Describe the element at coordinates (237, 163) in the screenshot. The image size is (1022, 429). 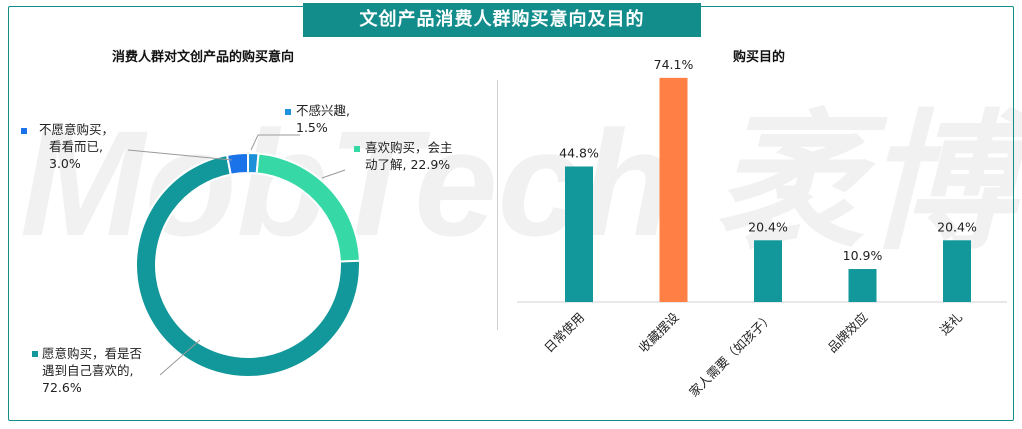
I see `slice-unwilling-to-buy` at that location.